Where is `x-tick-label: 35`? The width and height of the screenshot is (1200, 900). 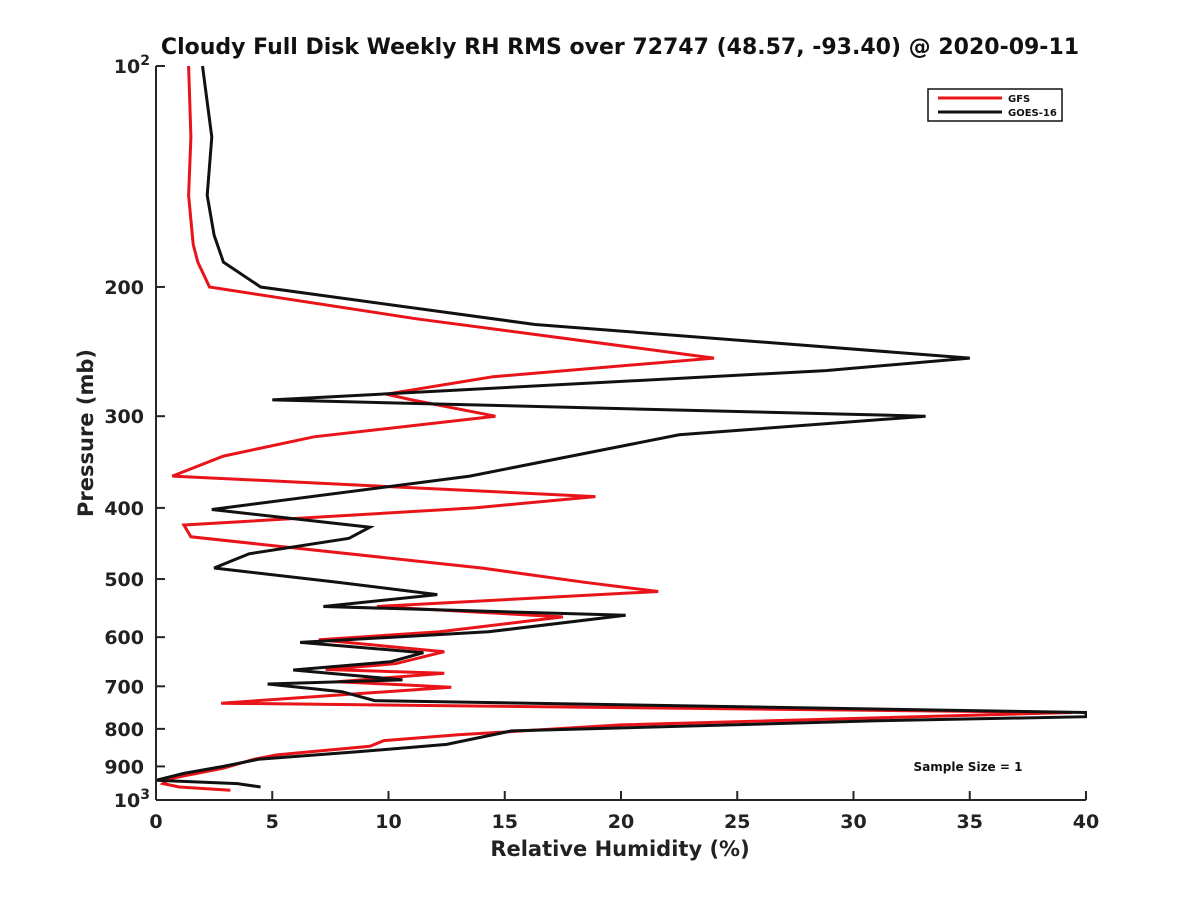
x-tick-label: 35 is located at coordinates (970, 822).